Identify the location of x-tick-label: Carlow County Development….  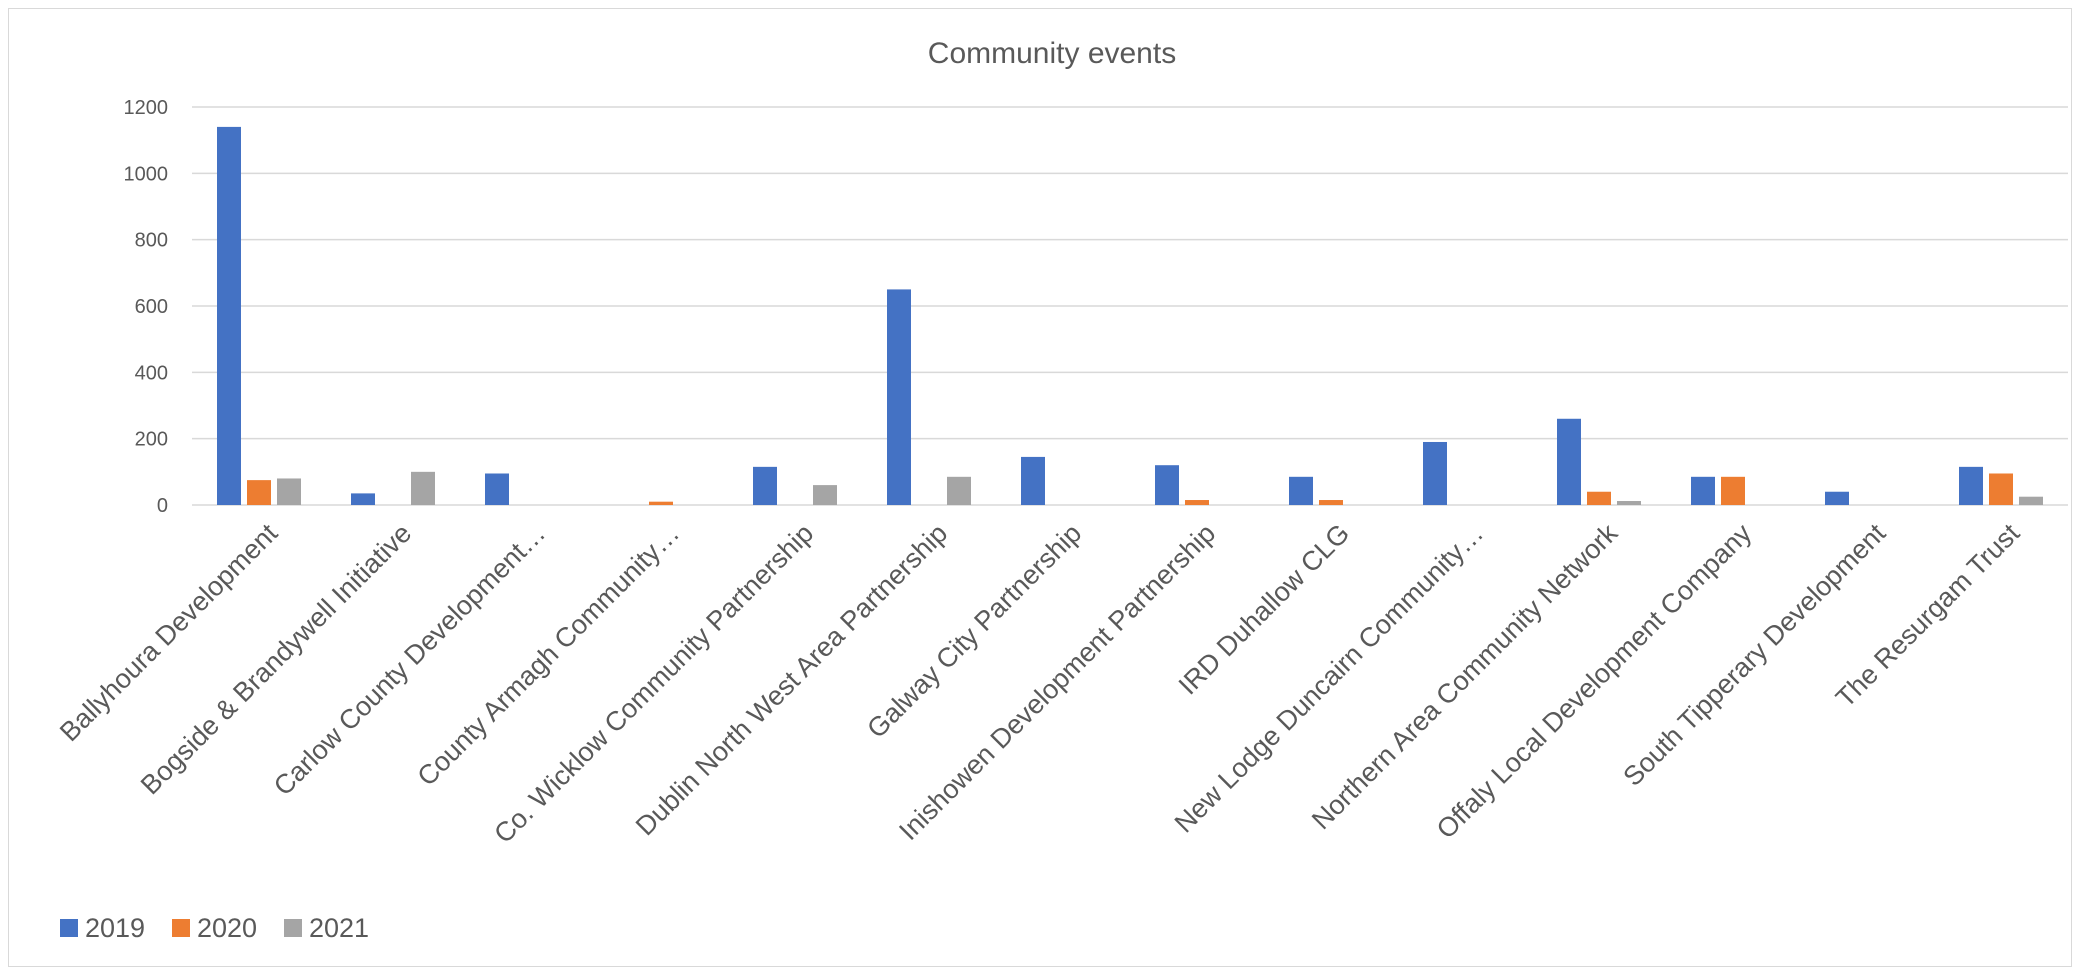
(409, 659).